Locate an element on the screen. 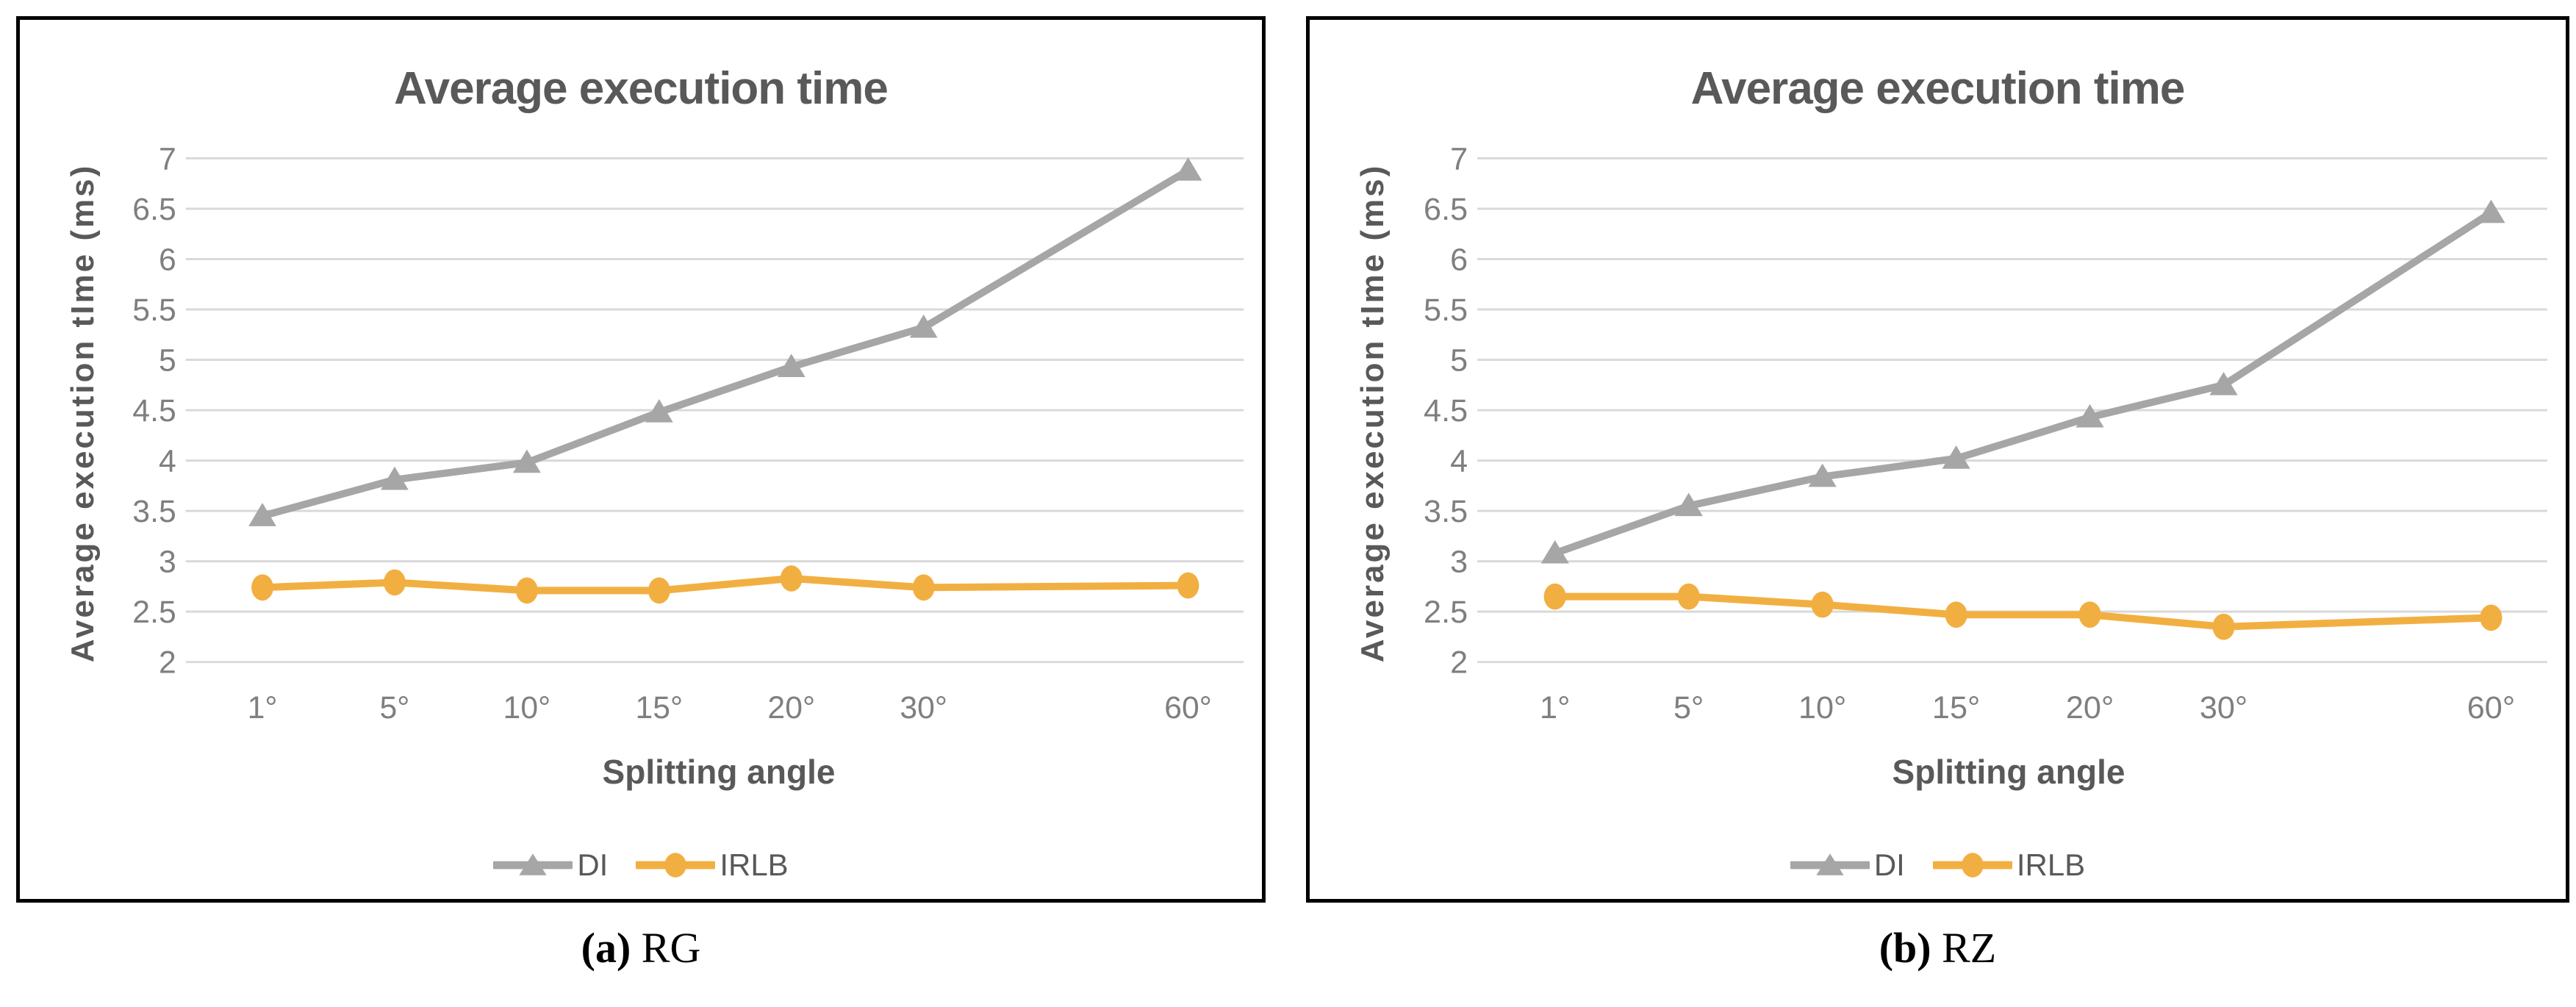 The image size is (2576, 1007). caption-label: (a) is located at coordinates (606, 948).